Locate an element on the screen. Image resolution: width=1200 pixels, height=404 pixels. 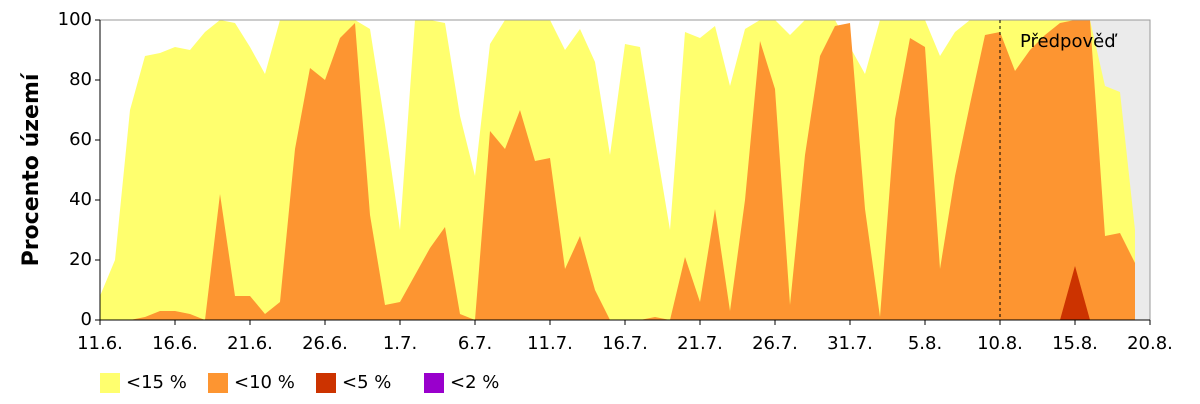
x-tick-label: 20.8. is located at coordinates (1150, 343).